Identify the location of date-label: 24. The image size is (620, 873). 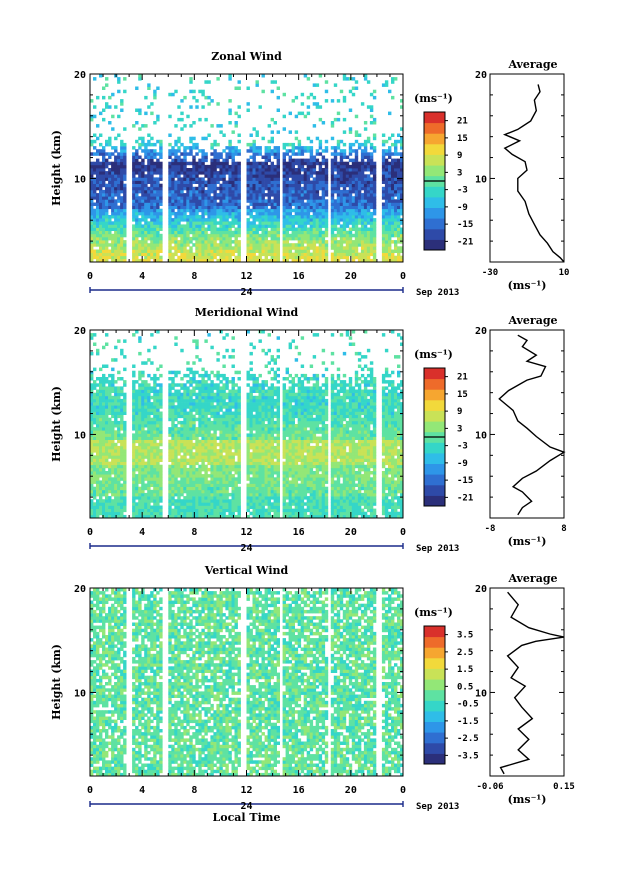
(246, 292).